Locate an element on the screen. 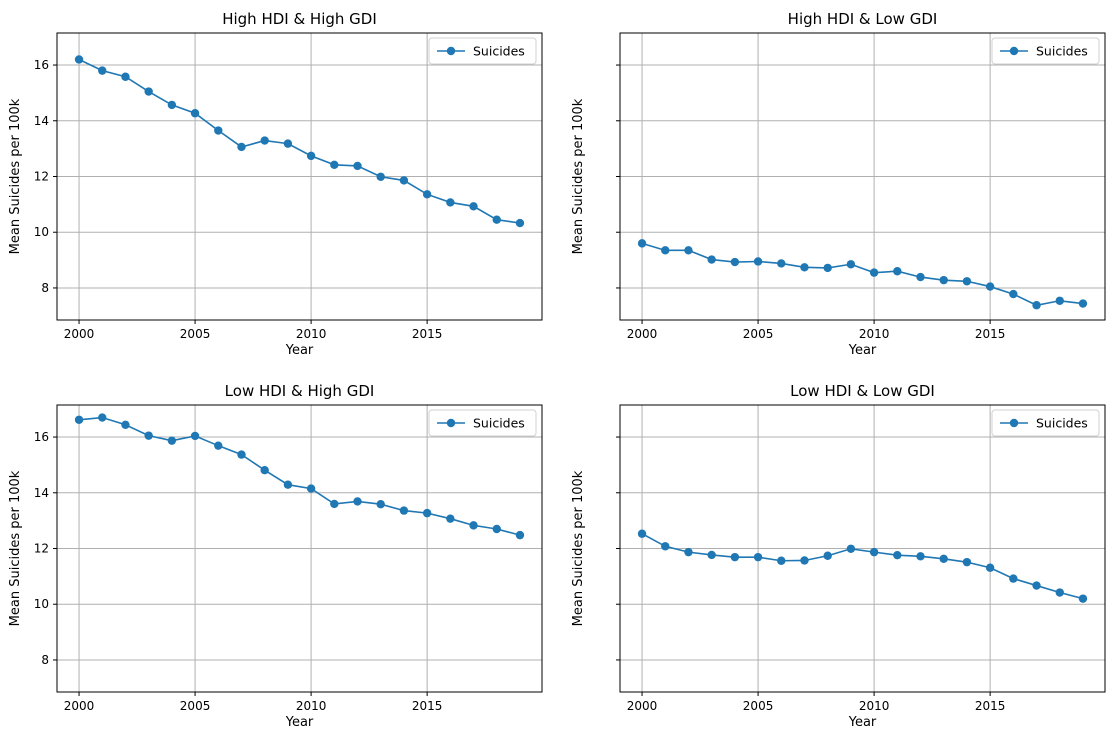  chart-title: Low HDI & High GDI is located at coordinates (300, 391).